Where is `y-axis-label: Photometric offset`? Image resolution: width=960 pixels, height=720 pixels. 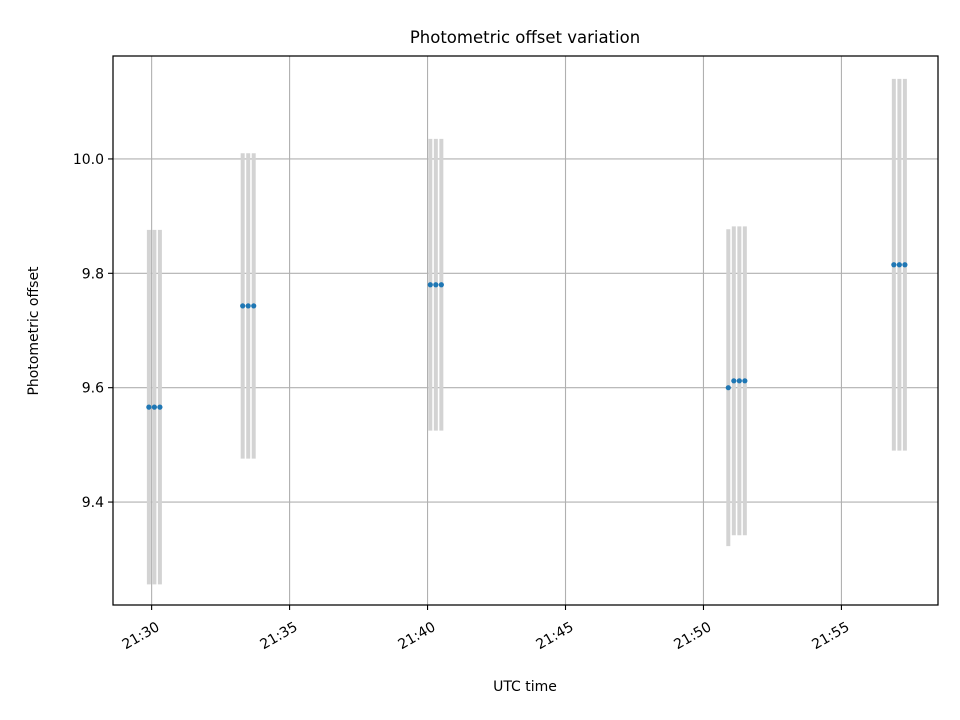
y-axis-label: Photometric offset is located at coordinates (34, 331).